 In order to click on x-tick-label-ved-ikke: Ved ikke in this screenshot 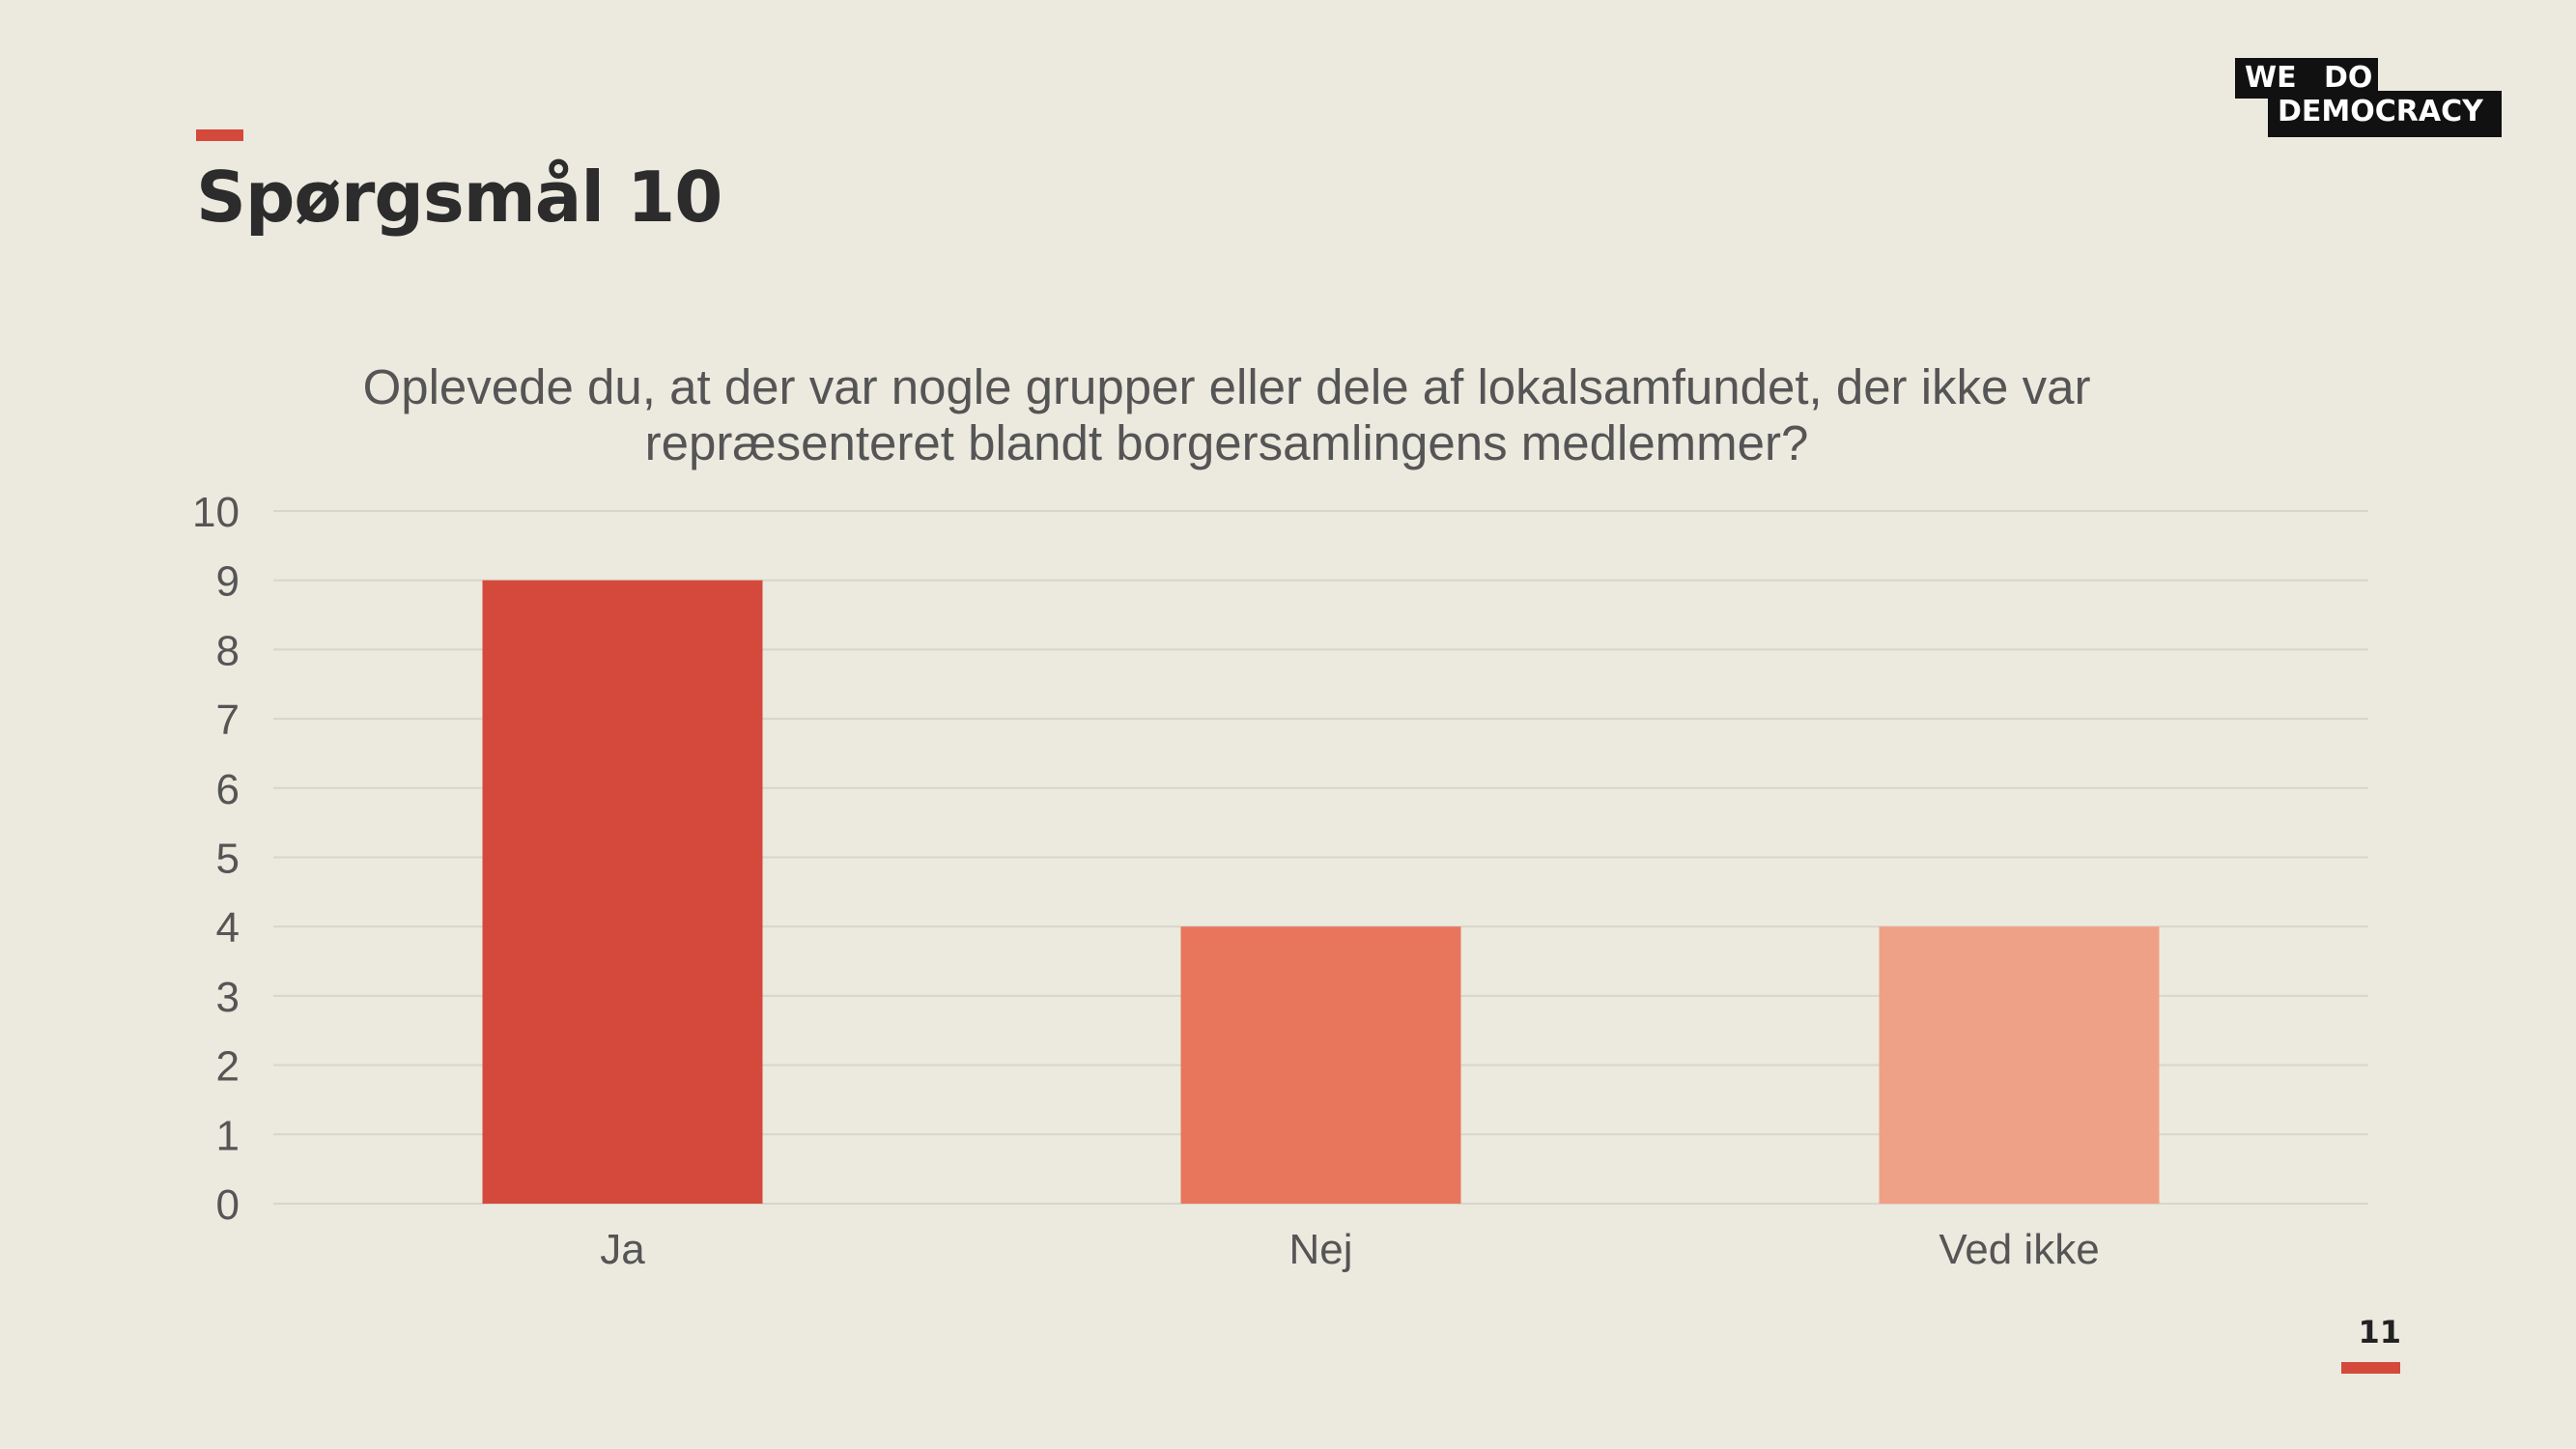, I will do `click(2019, 1249)`.